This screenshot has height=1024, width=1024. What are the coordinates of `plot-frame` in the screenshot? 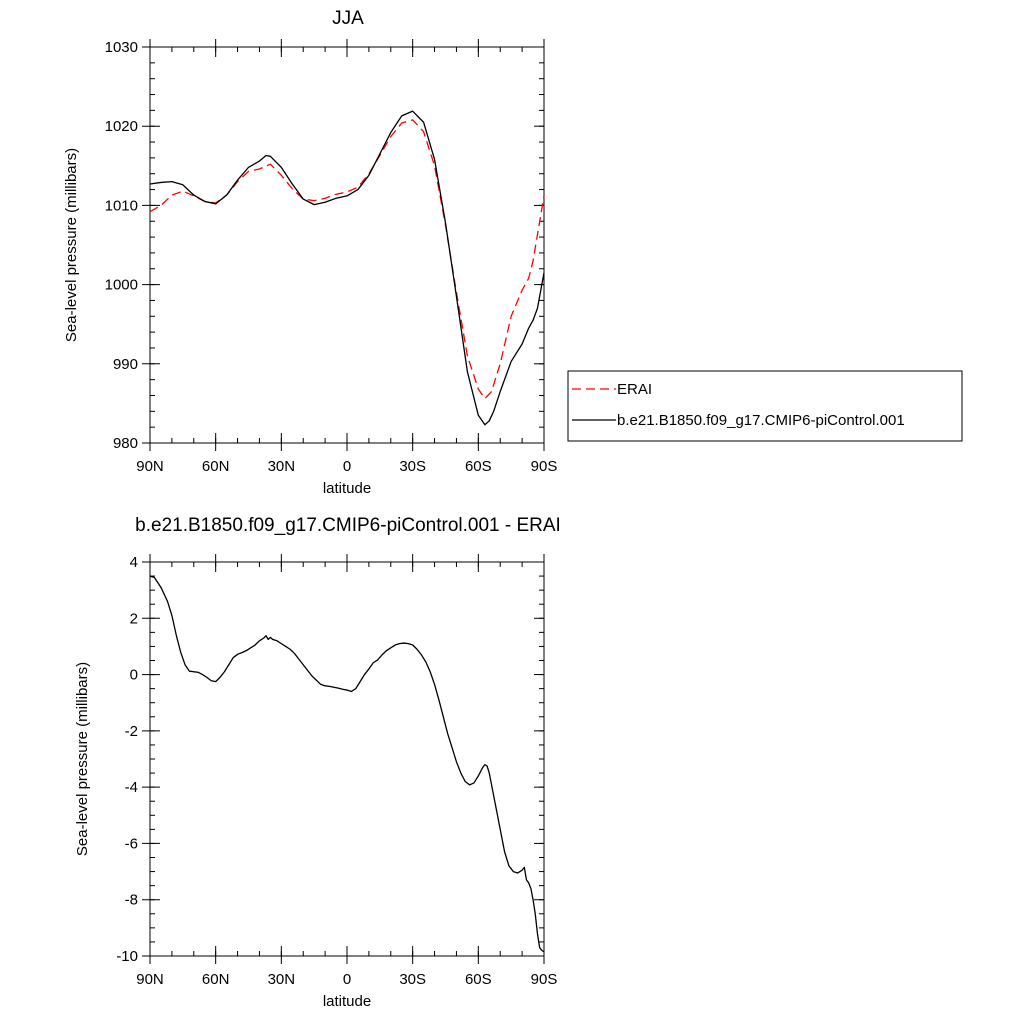 It's located at (347, 759).